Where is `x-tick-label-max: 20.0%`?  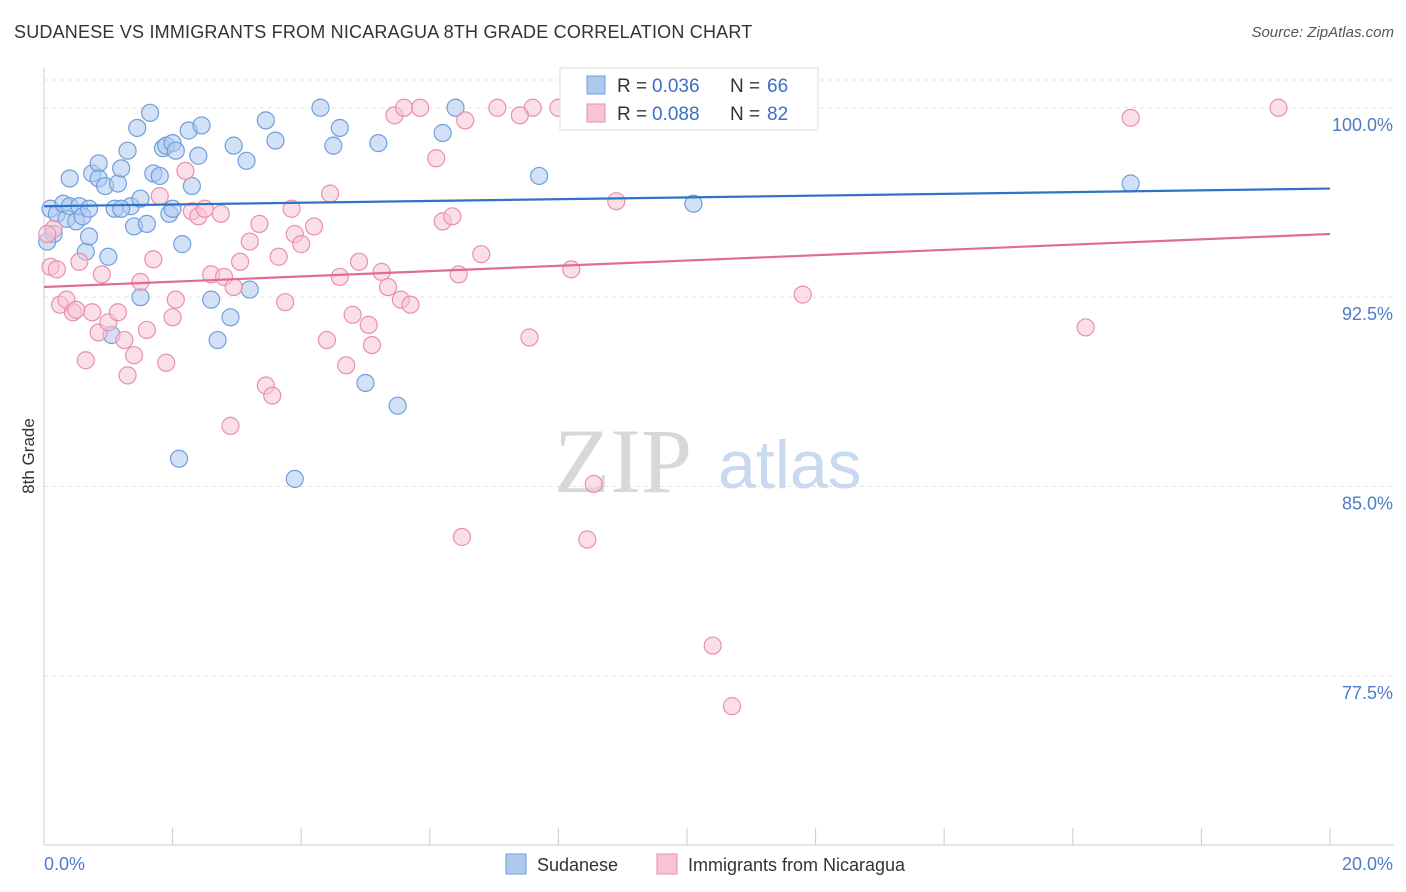
x-tick-label-max: 20.0% is located at coordinates (1367, 864).